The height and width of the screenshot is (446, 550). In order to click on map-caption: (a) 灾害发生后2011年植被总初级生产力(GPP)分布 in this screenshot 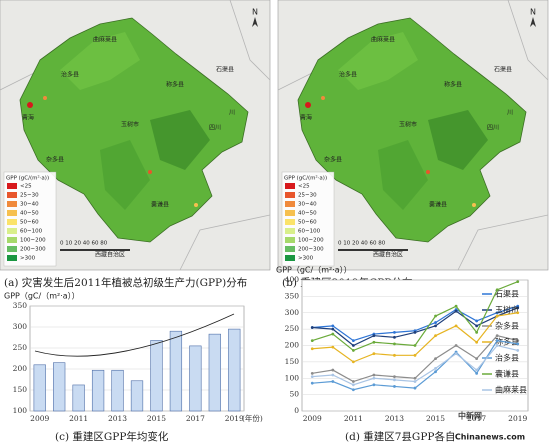, I will do `click(125, 282)`.